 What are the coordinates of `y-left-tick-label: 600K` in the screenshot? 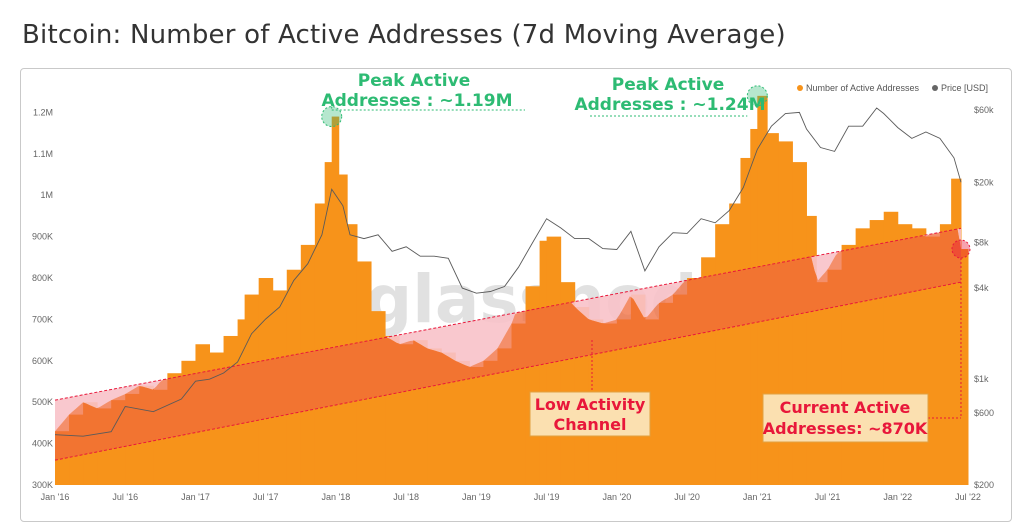 It's located at (42, 361).